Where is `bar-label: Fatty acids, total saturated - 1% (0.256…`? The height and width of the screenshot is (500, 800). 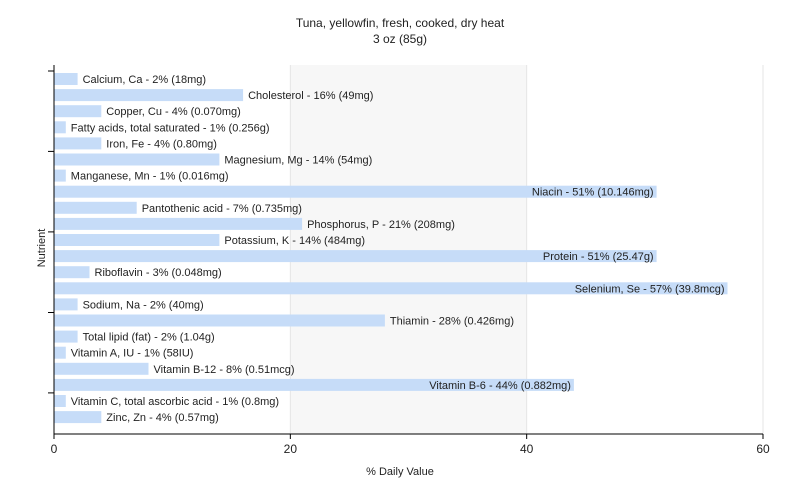 bar-label: Fatty acids, total saturated - 1% (0.256… is located at coordinates (170, 128).